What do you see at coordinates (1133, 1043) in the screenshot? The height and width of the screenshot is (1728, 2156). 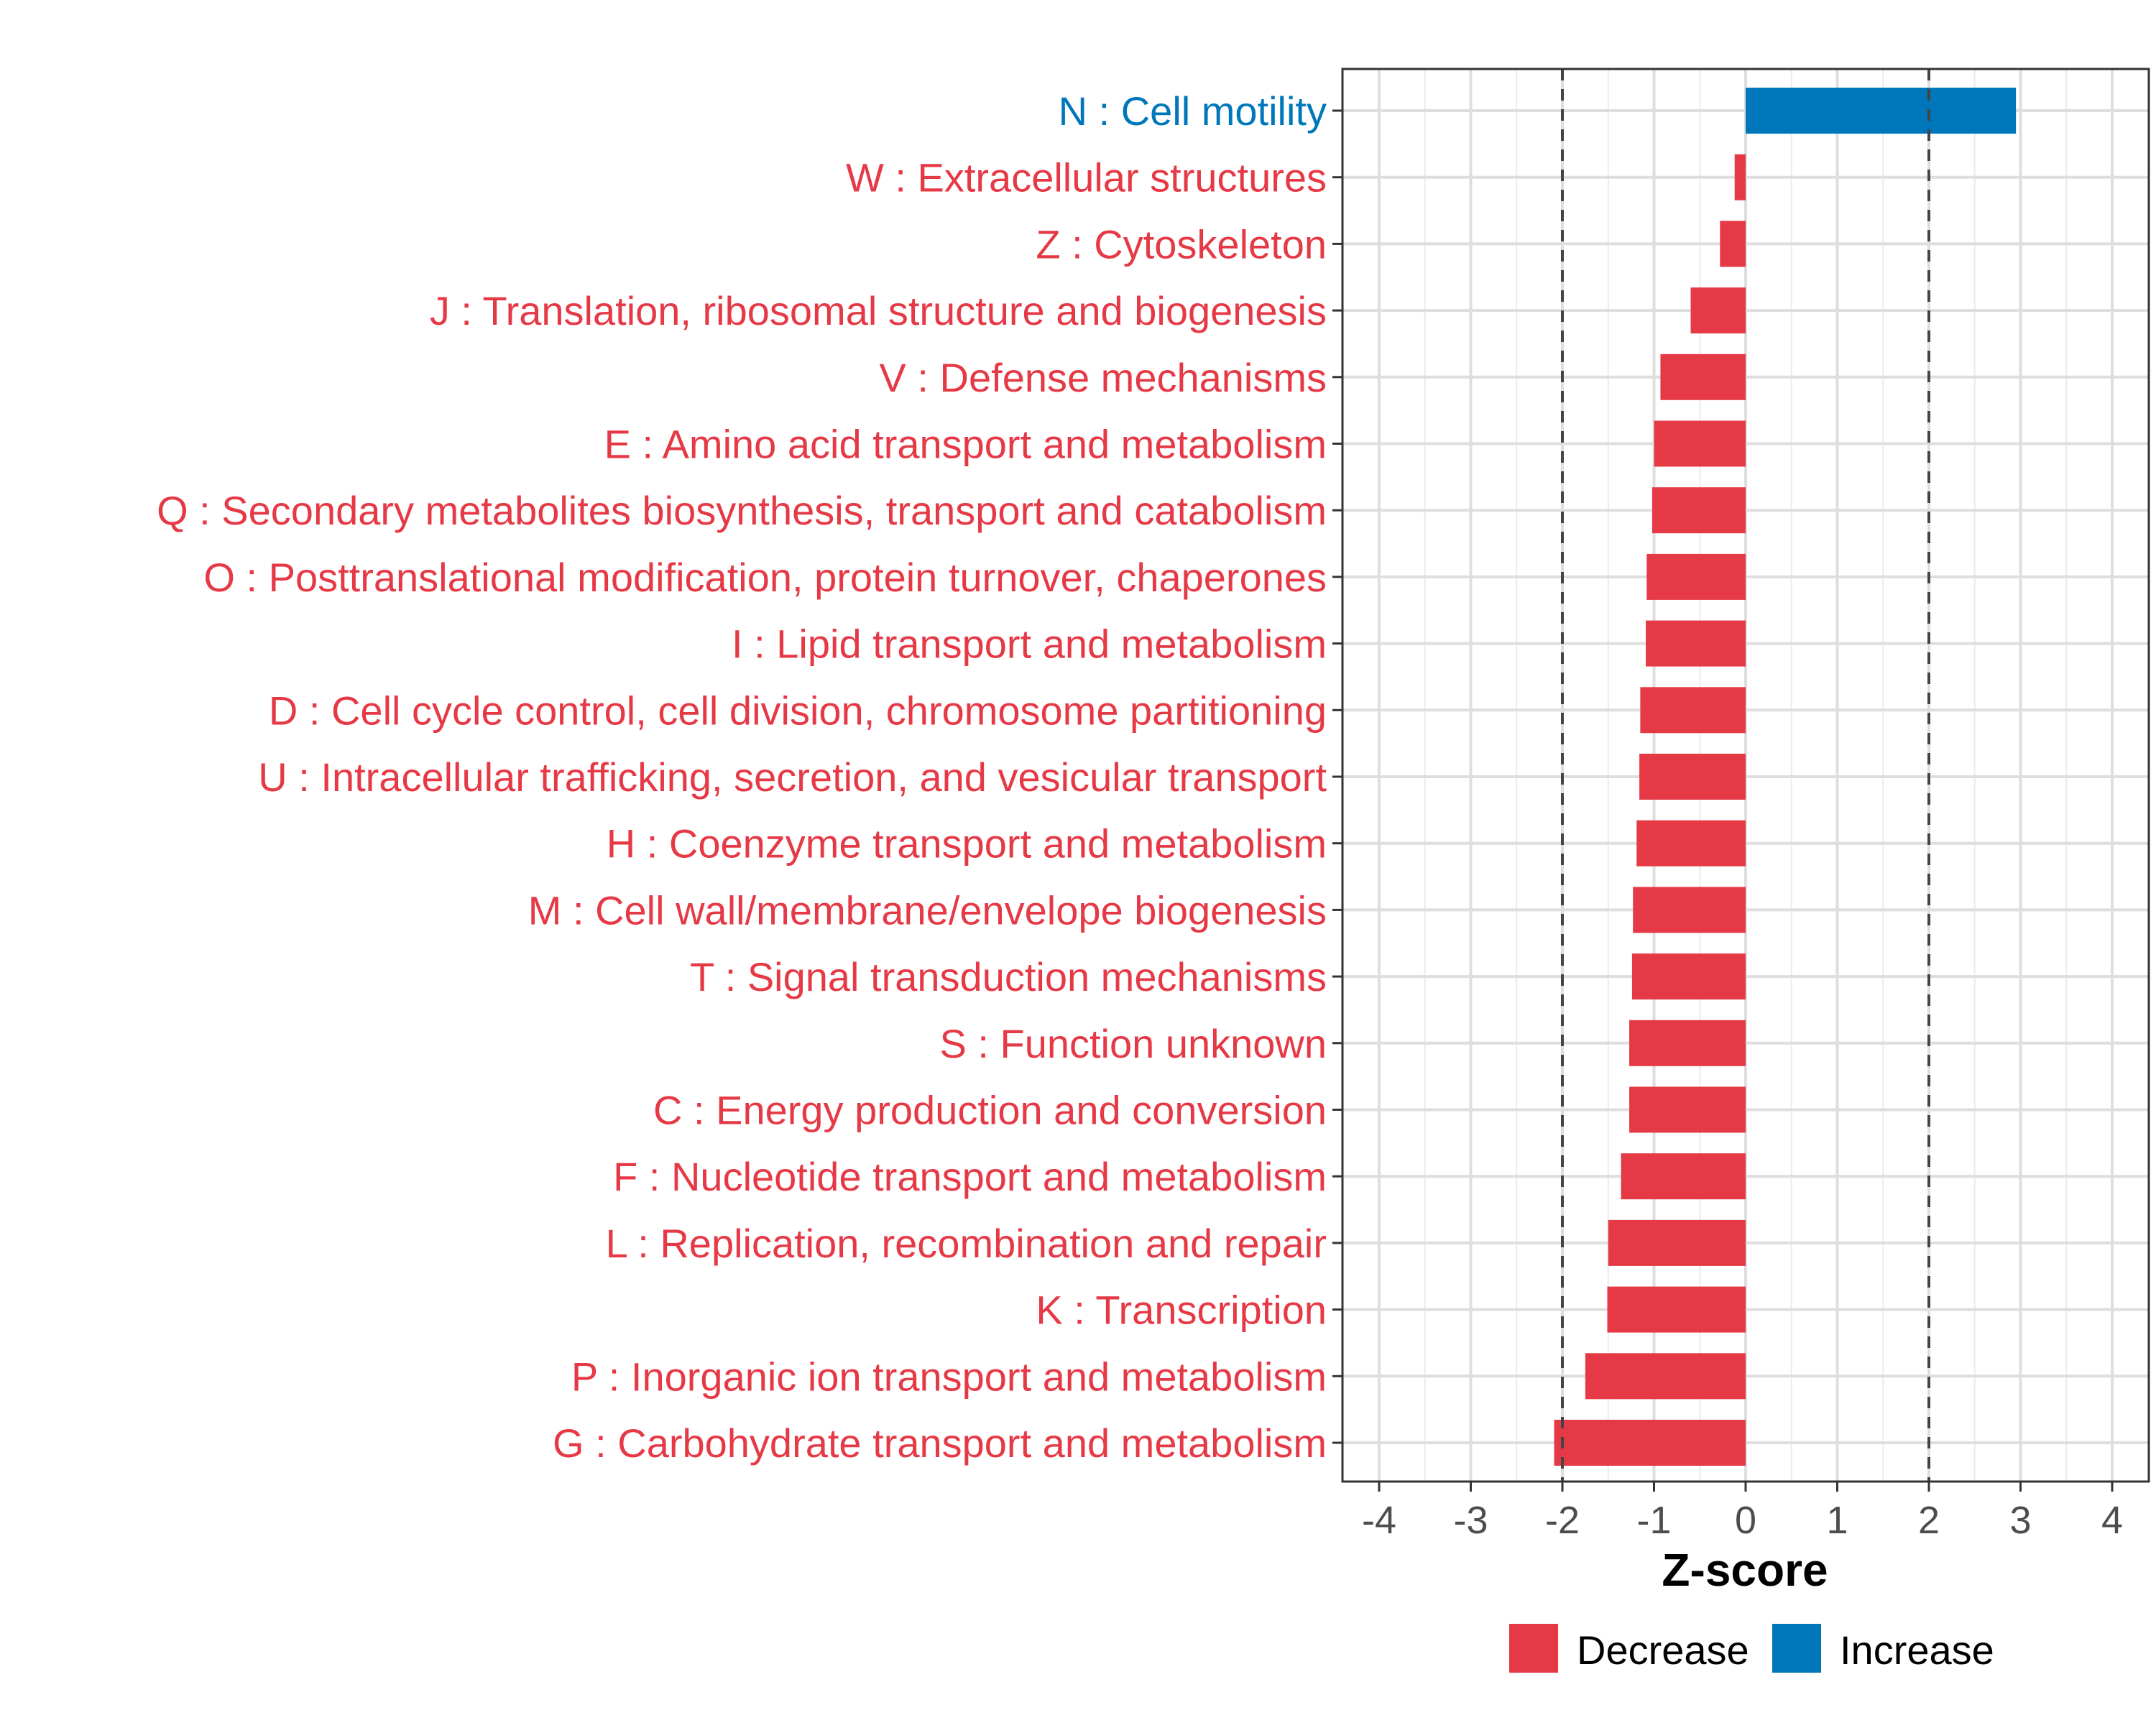 I see `category-label: S : Function unknown` at bounding box center [1133, 1043].